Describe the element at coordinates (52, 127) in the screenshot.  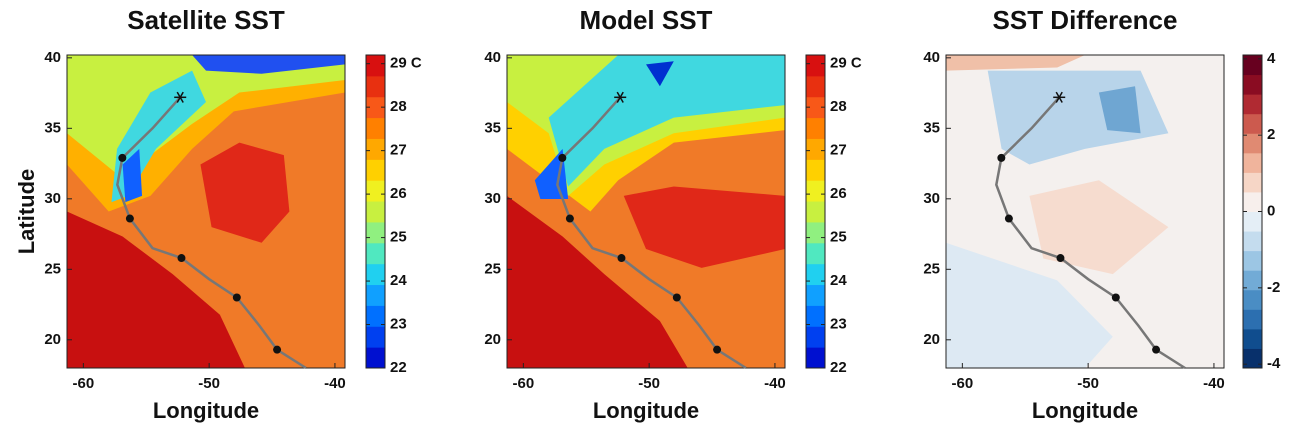
I see `y-tick-label: 35` at that location.